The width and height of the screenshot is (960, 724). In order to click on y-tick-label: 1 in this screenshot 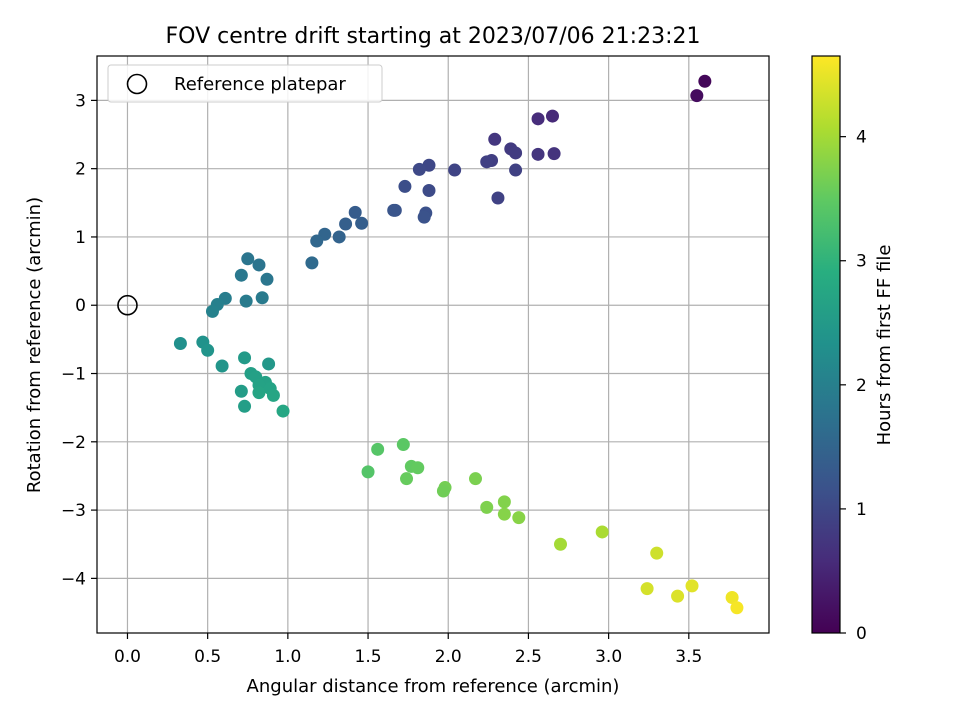, I will do `click(80, 238)`.